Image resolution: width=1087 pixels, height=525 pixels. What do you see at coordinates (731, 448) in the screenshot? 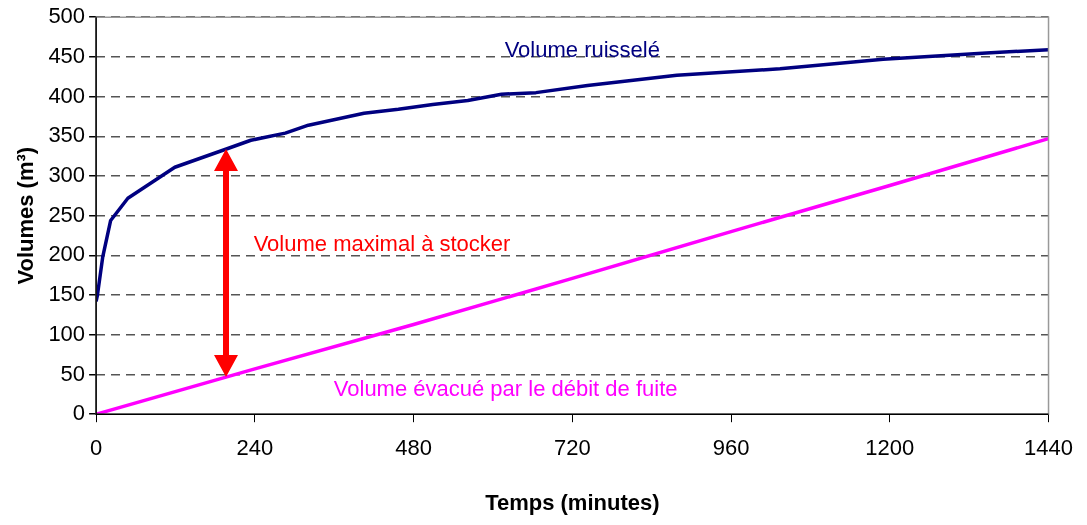
I see `x-tick-label: 960` at bounding box center [731, 448].